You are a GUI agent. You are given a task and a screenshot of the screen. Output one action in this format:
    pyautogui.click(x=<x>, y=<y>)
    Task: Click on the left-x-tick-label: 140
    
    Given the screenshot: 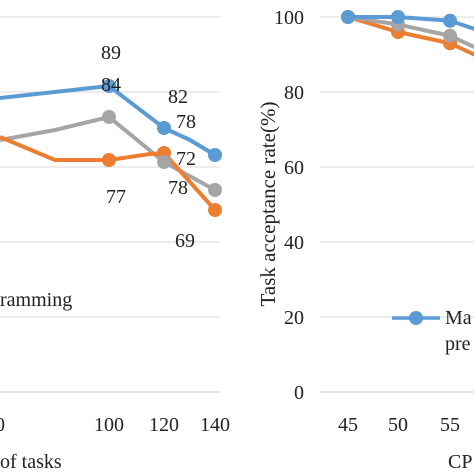 What is the action you would take?
    pyautogui.click(x=215, y=425)
    